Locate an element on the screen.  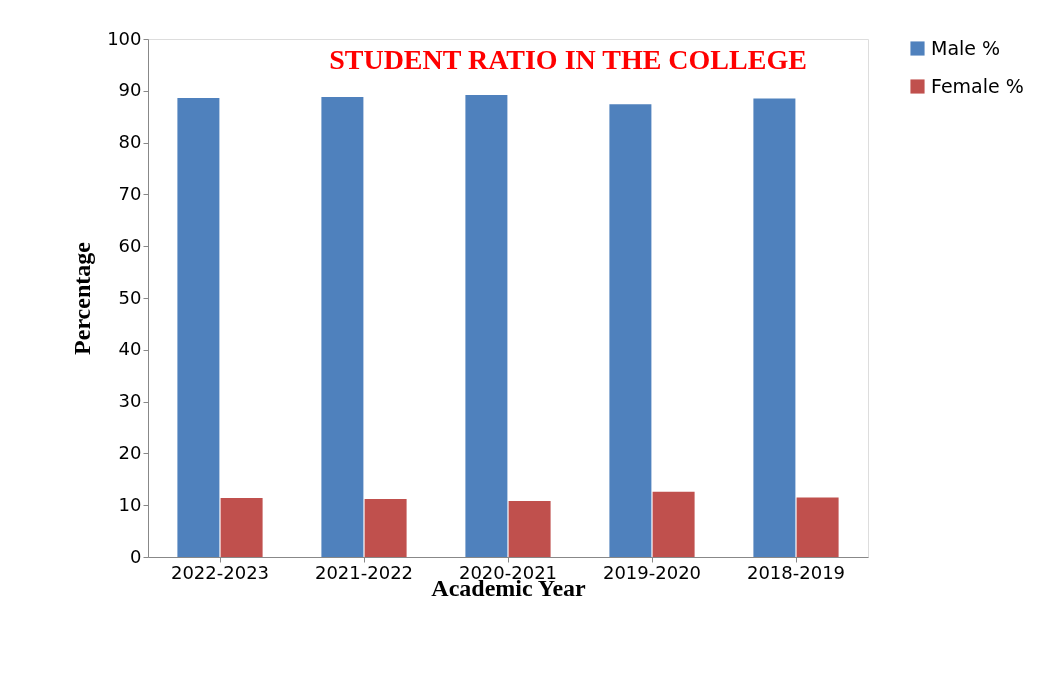
y-tick-label: 60 is located at coordinates (130, 245).